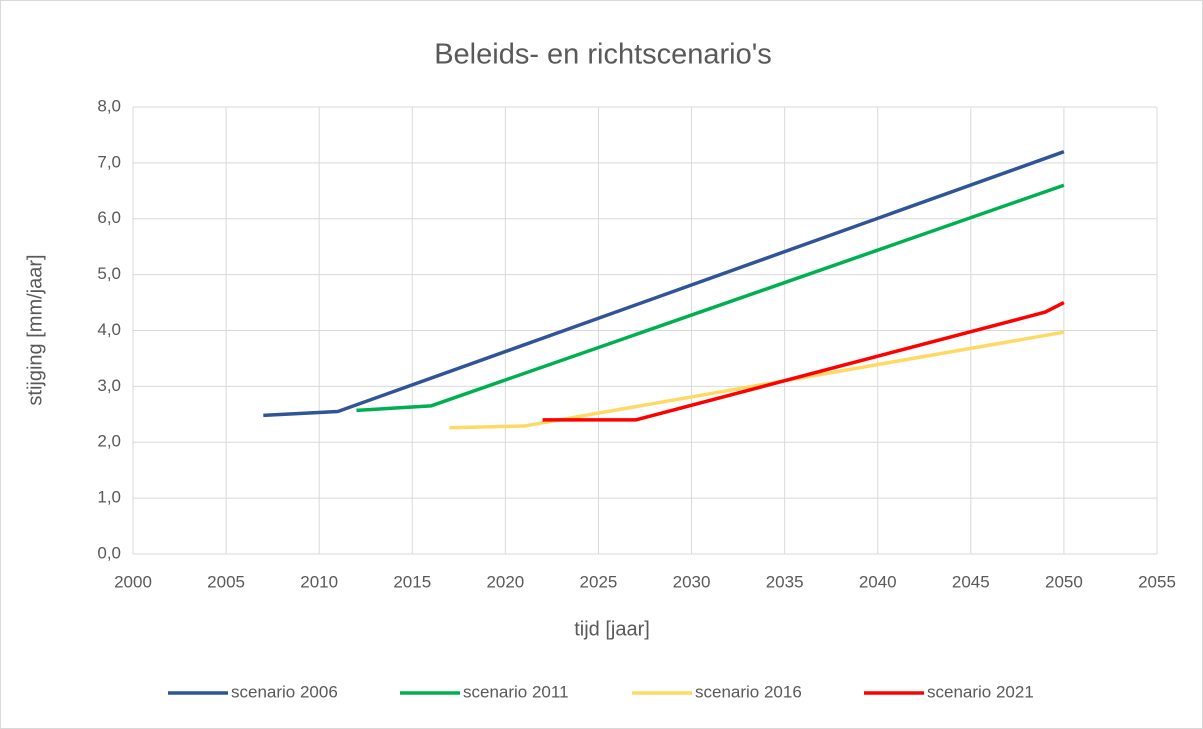 The height and width of the screenshot is (729, 1203). I want to click on y-tick-label: 8,0, so click(109, 105).